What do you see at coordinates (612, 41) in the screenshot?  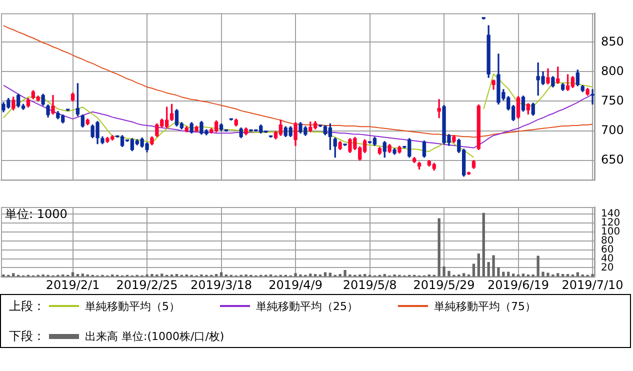 I see `y-tick-label: 850` at bounding box center [612, 41].